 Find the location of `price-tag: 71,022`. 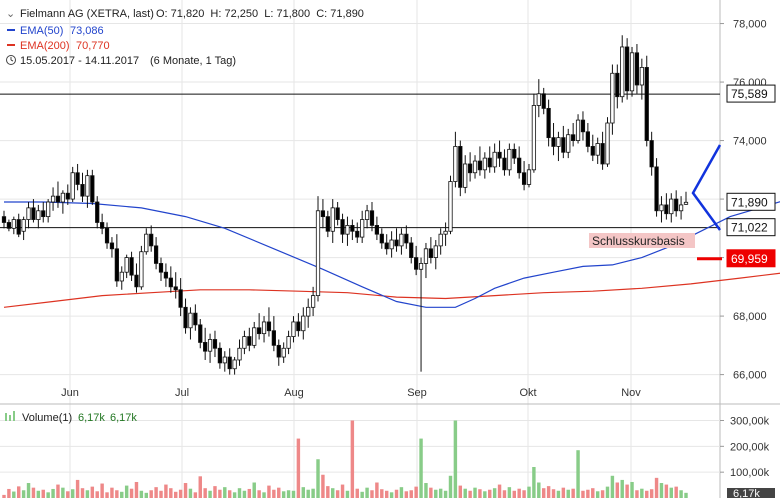

price-tag: 71,022 is located at coordinates (751, 227).